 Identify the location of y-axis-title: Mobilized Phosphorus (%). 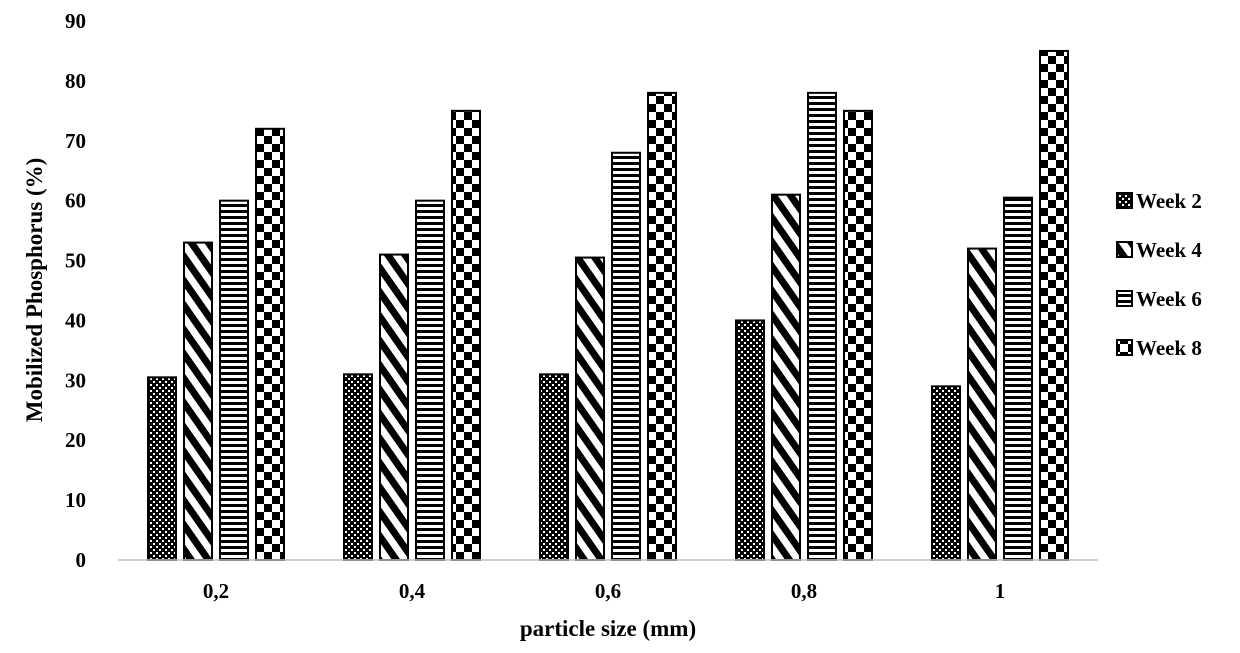
(34, 290).